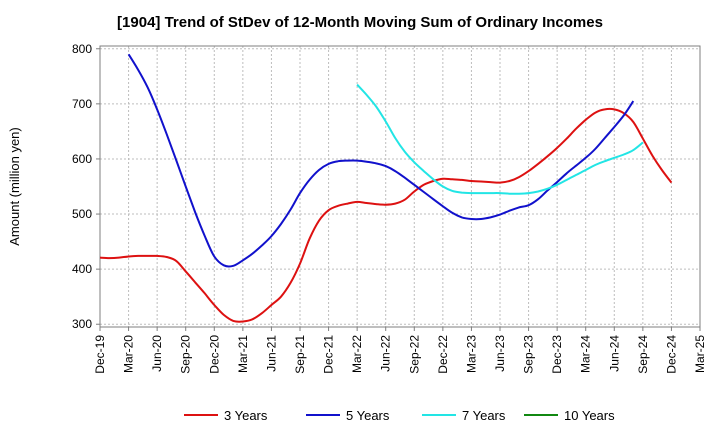 This screenshot has height=440, width=720. I want to click on x-tick-label: Dec-19, so click(100, 354).